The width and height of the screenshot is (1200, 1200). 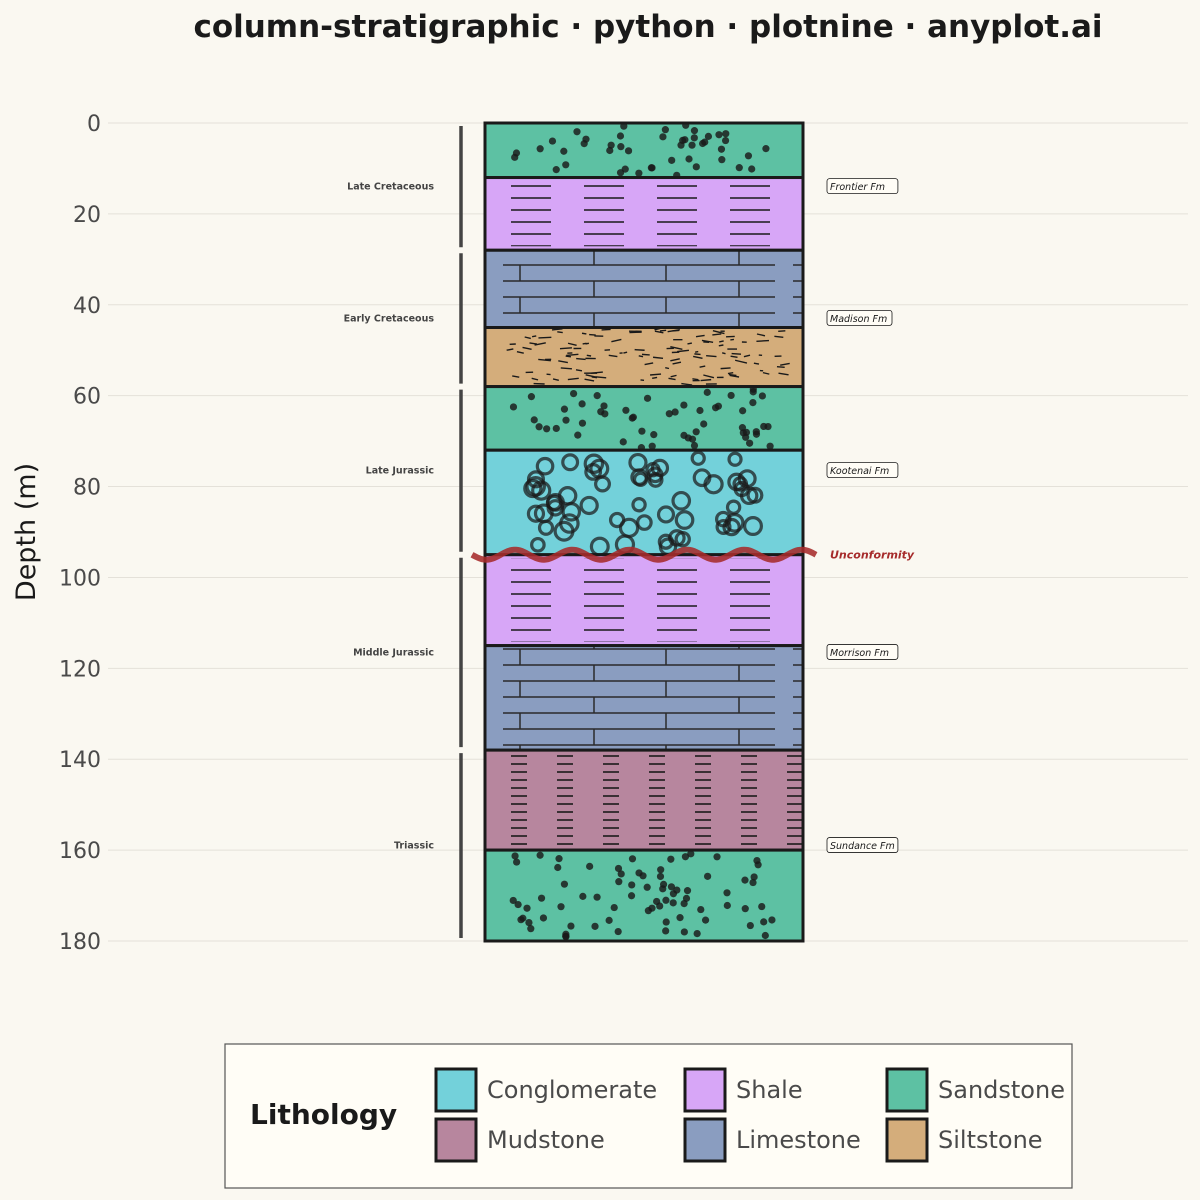 What do you see at coordinates (87, 488) in the screenshot?
I see `y-tick-label: 80` at bounding box center [87, 488].